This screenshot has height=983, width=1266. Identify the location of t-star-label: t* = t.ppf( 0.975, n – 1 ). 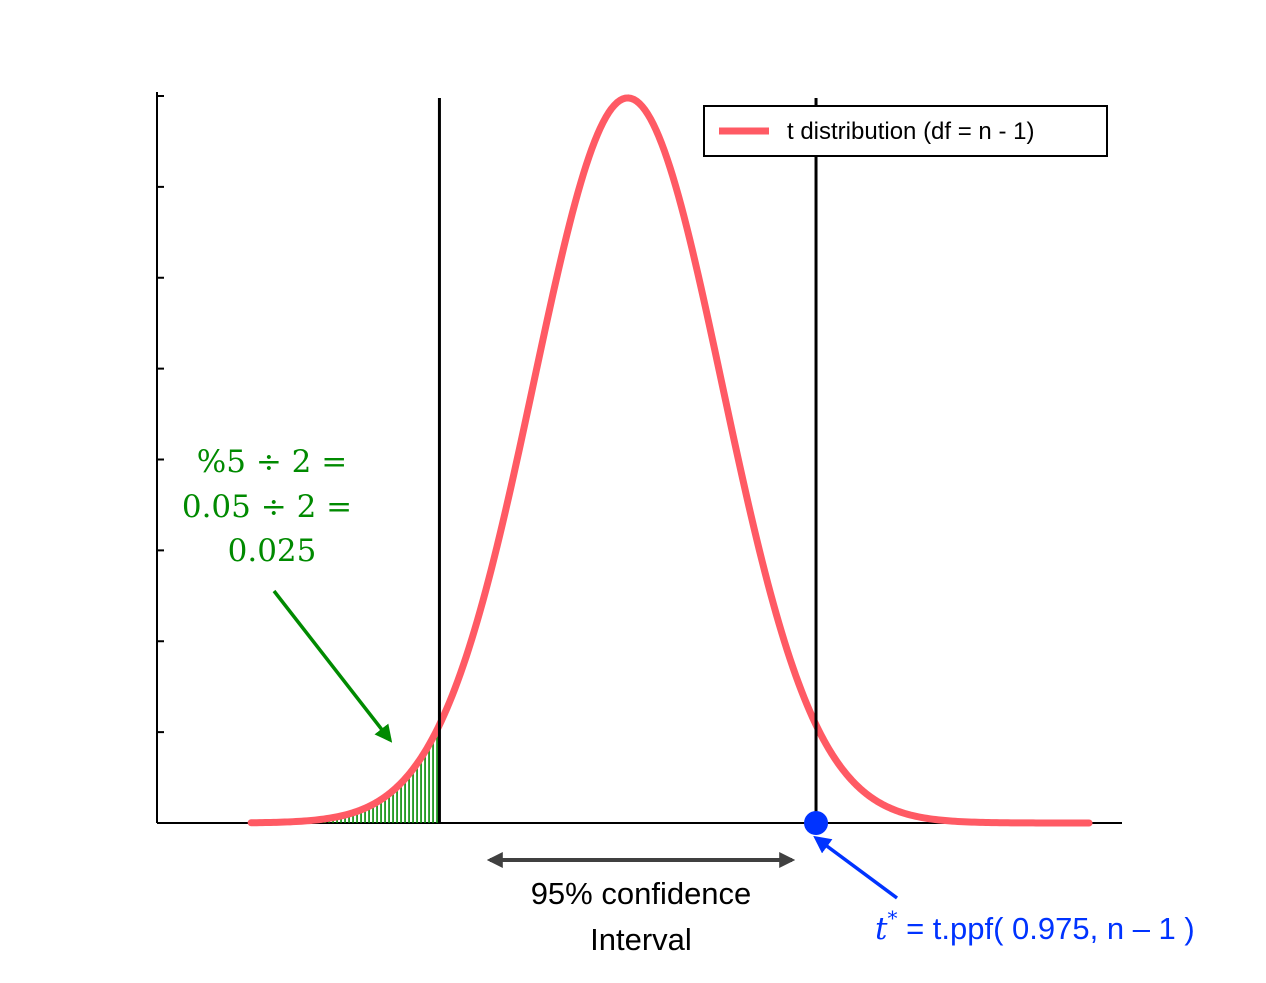
(1035, 926).